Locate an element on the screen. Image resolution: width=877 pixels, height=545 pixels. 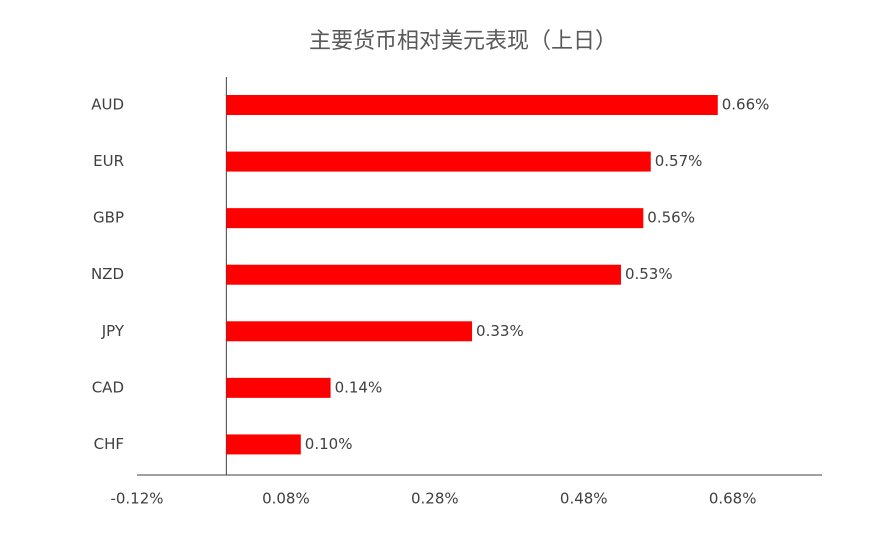
x-tick-label: 0.08% is located at coordinates (286, 499).